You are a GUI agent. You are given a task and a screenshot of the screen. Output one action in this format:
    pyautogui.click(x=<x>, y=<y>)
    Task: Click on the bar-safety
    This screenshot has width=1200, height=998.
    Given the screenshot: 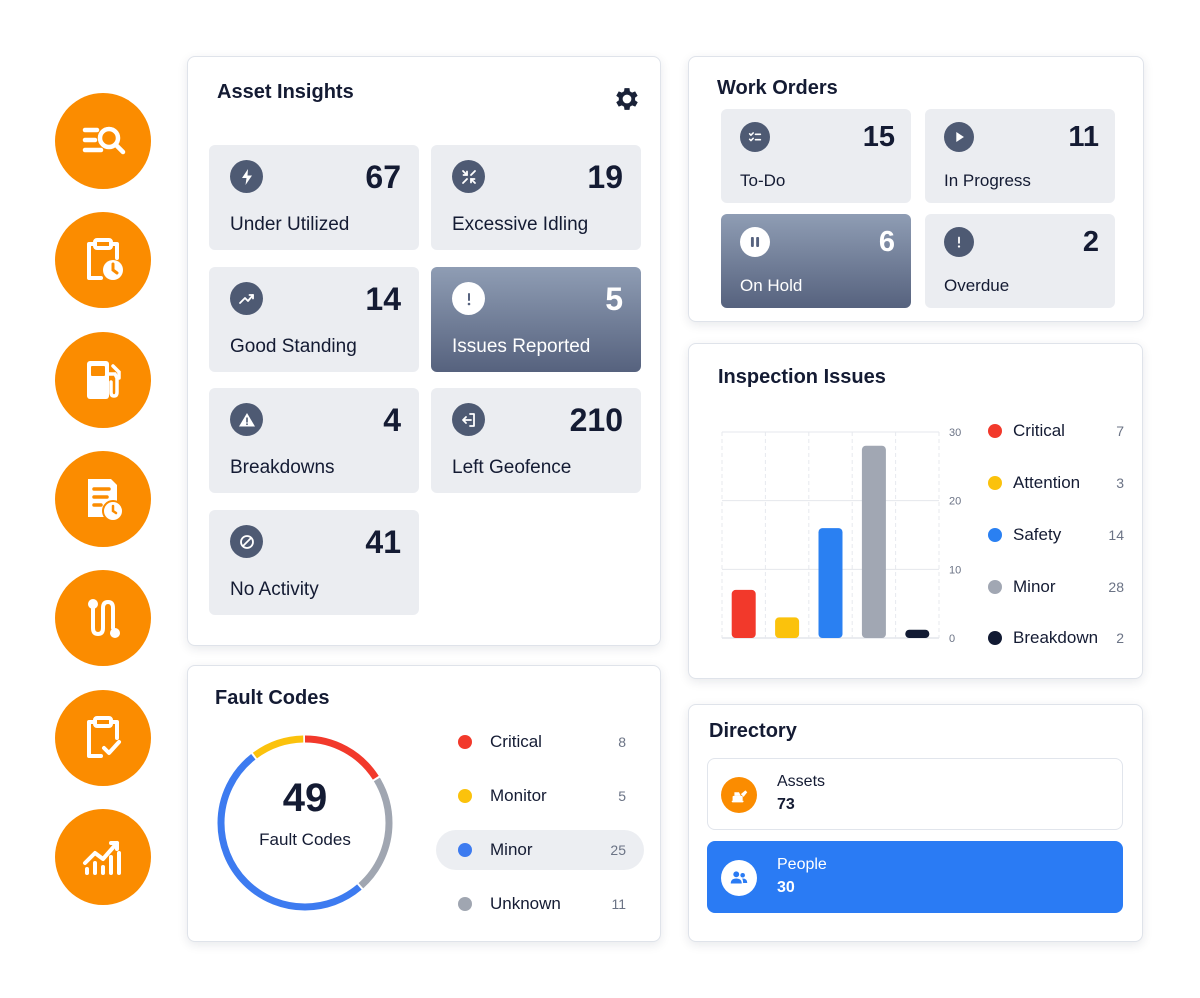 What is the action you would take?
    pyautogui.click(x=830, y=583)
    